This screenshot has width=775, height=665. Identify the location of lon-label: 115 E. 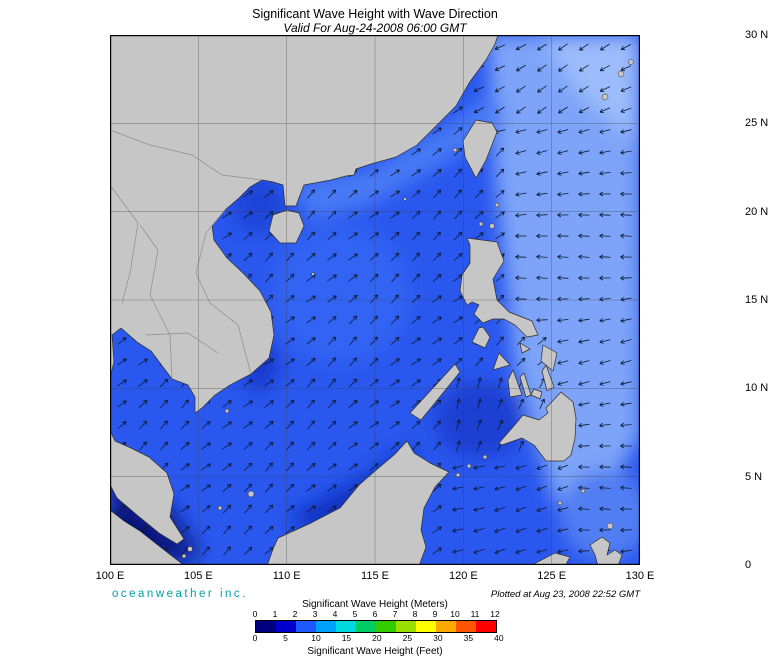
(375, 576).